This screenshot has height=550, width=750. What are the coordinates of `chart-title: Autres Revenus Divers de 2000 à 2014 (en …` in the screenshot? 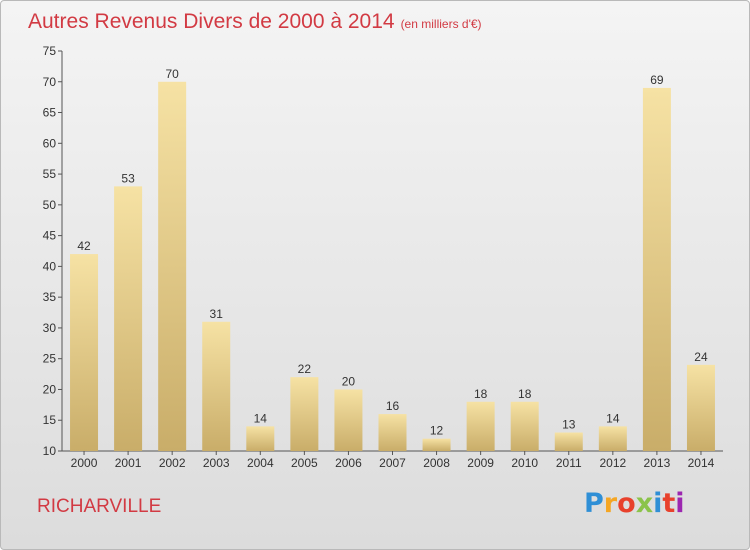 It's located at (255, 22).